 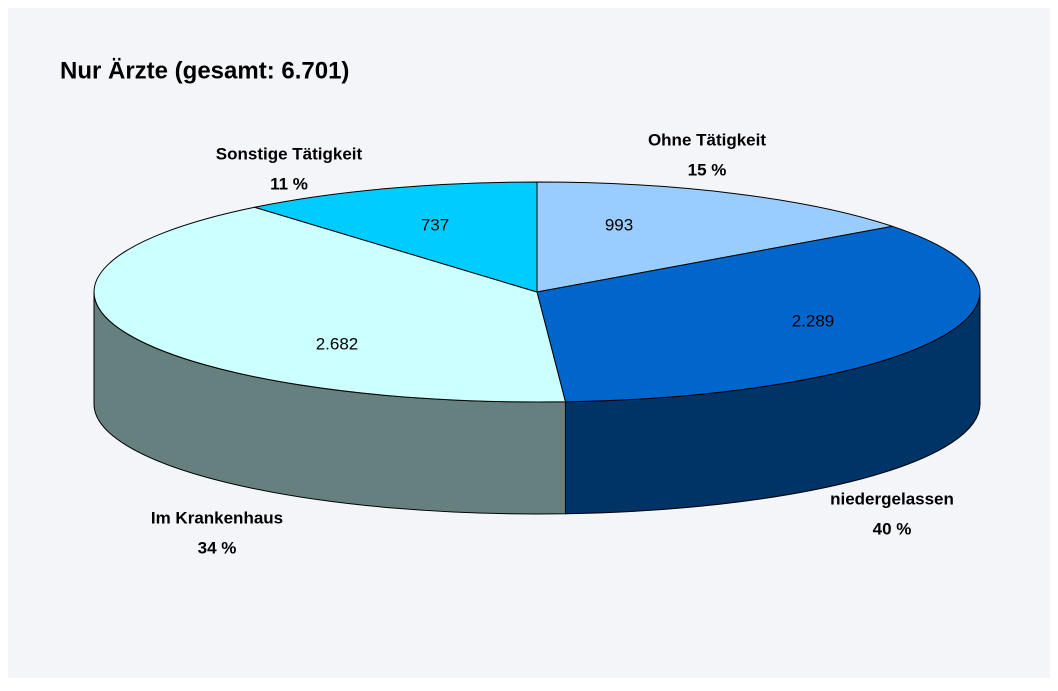 I want to click on value-label: 737, so click(x=435, y=224).